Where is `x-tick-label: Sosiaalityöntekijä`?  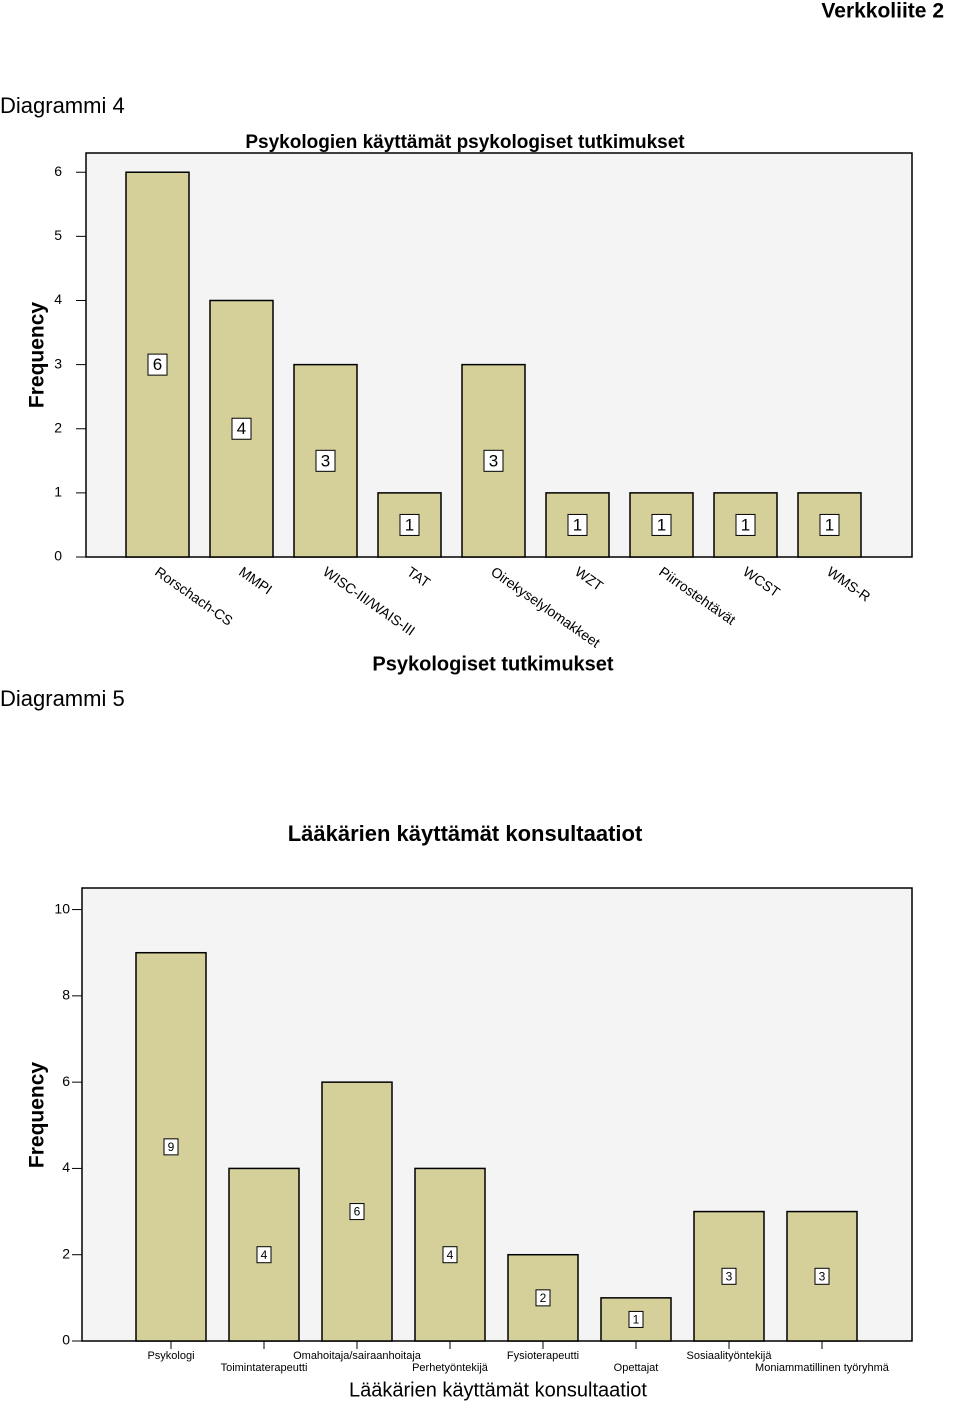 x-tick-label: Sosiaalityöntekijä is located at coordinates (730, 1356).